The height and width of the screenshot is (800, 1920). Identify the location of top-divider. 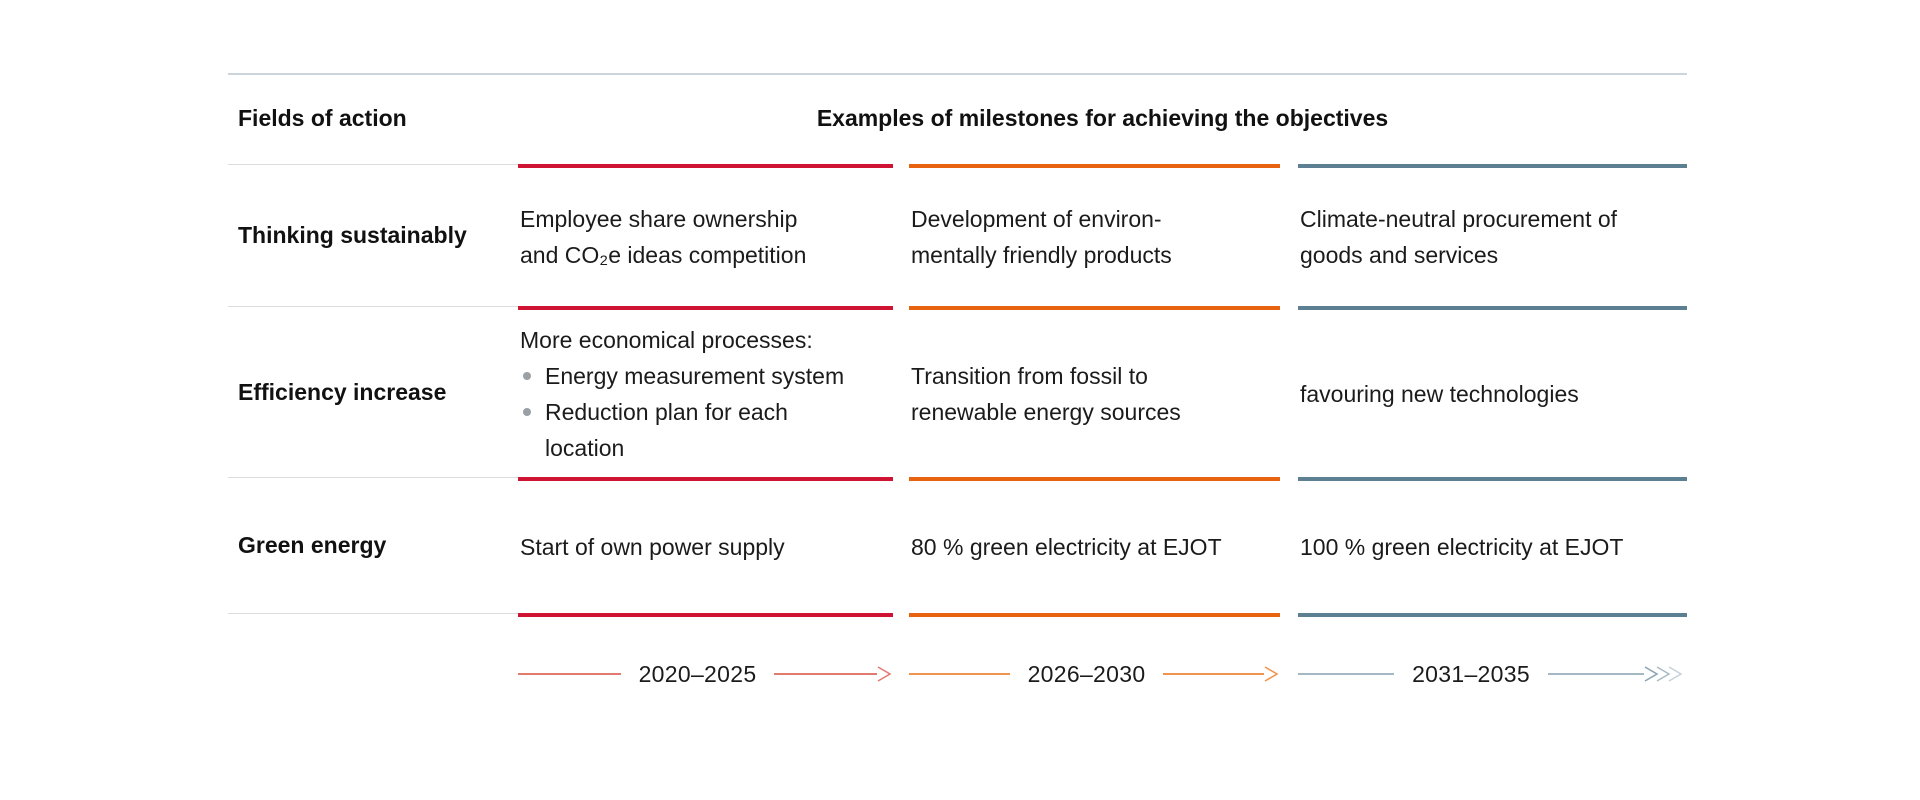
(957, 74).